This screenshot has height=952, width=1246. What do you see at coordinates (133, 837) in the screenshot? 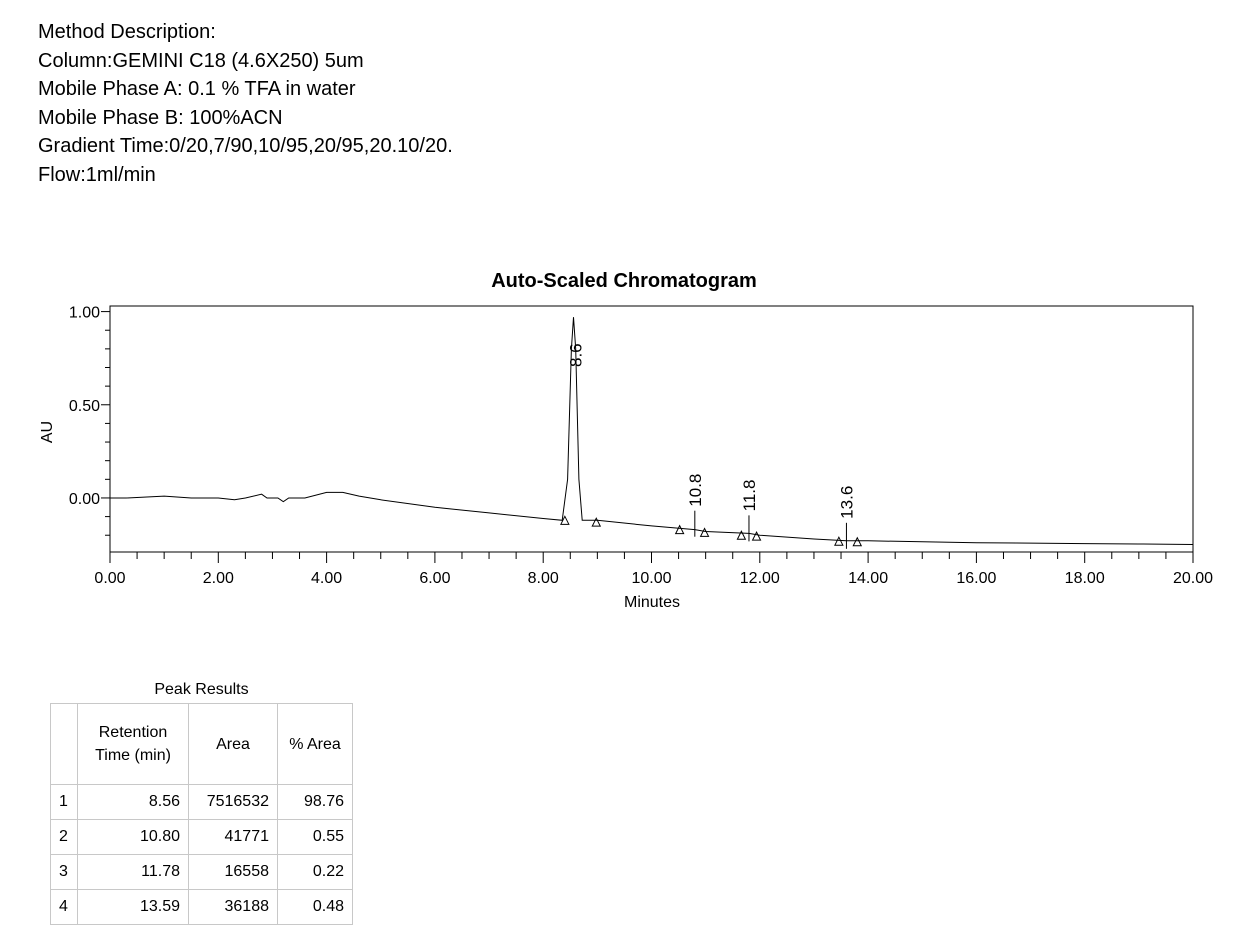
I see `cell-retention-time: 10.80` at bounding box center [133, 837].